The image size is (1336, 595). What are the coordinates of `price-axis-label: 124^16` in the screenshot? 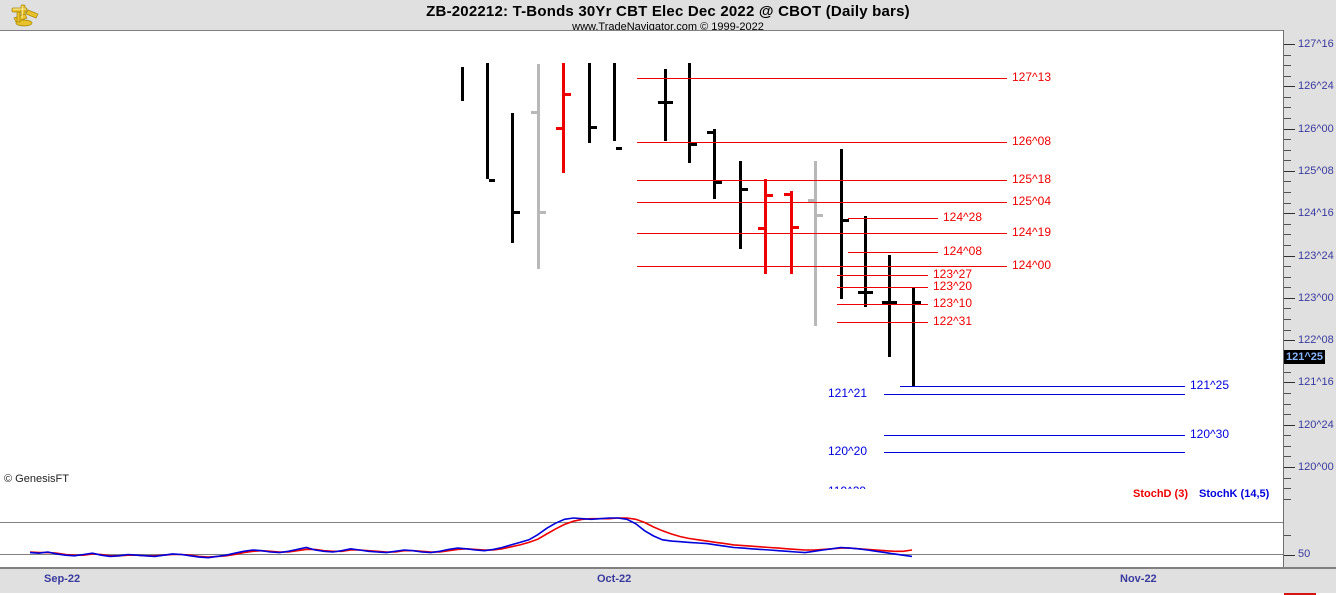 It's located at (1316, 213).